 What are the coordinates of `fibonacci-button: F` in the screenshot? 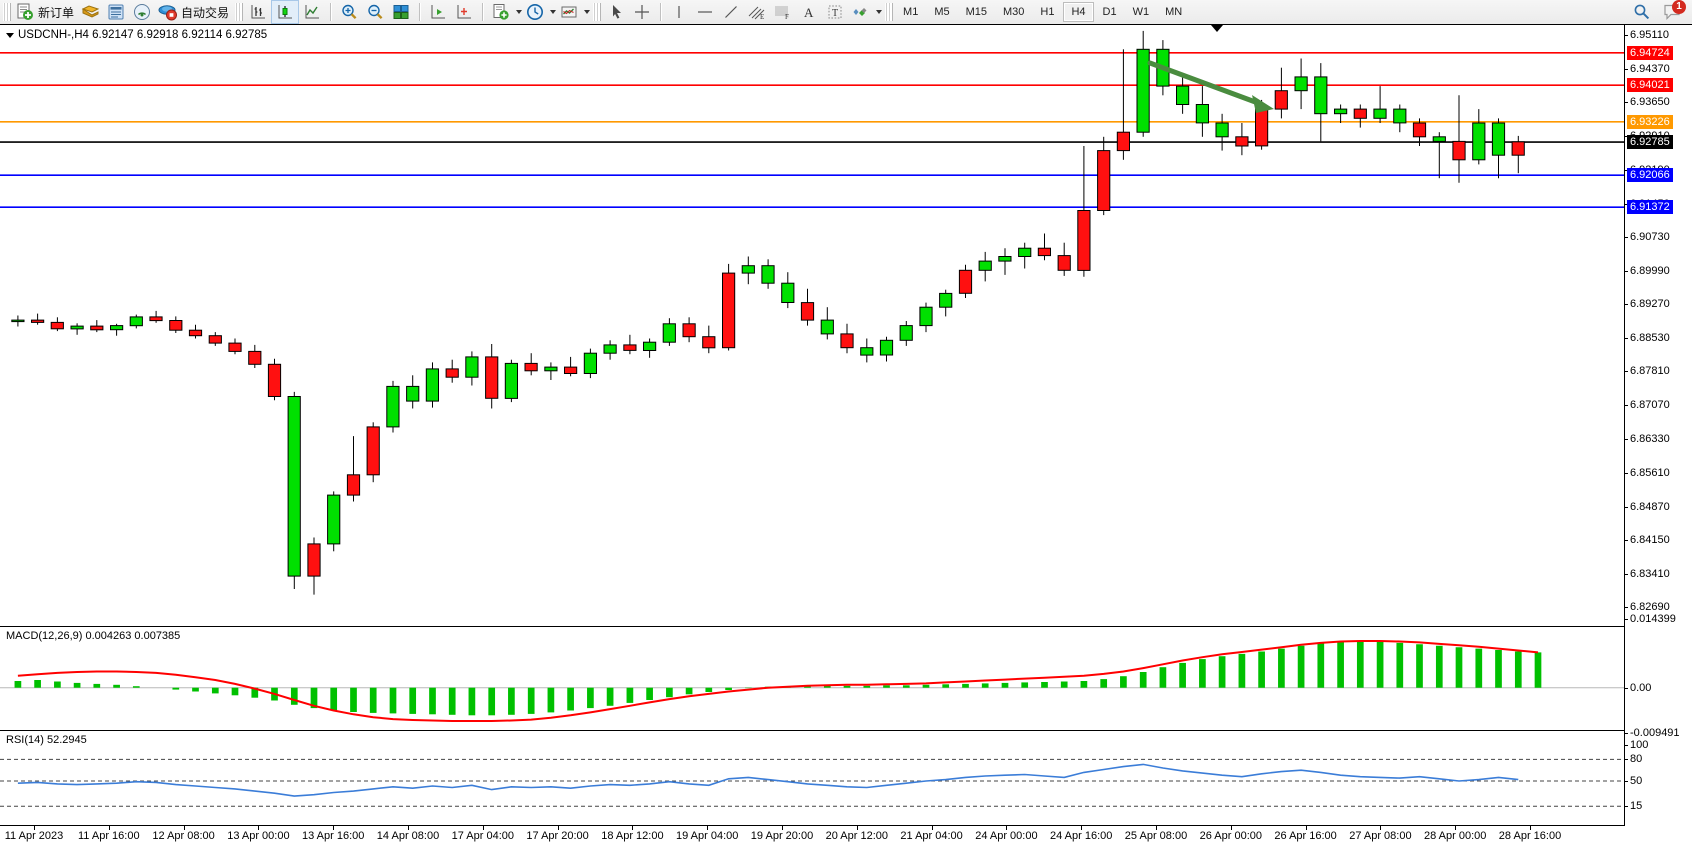 It's located at (783, 12).